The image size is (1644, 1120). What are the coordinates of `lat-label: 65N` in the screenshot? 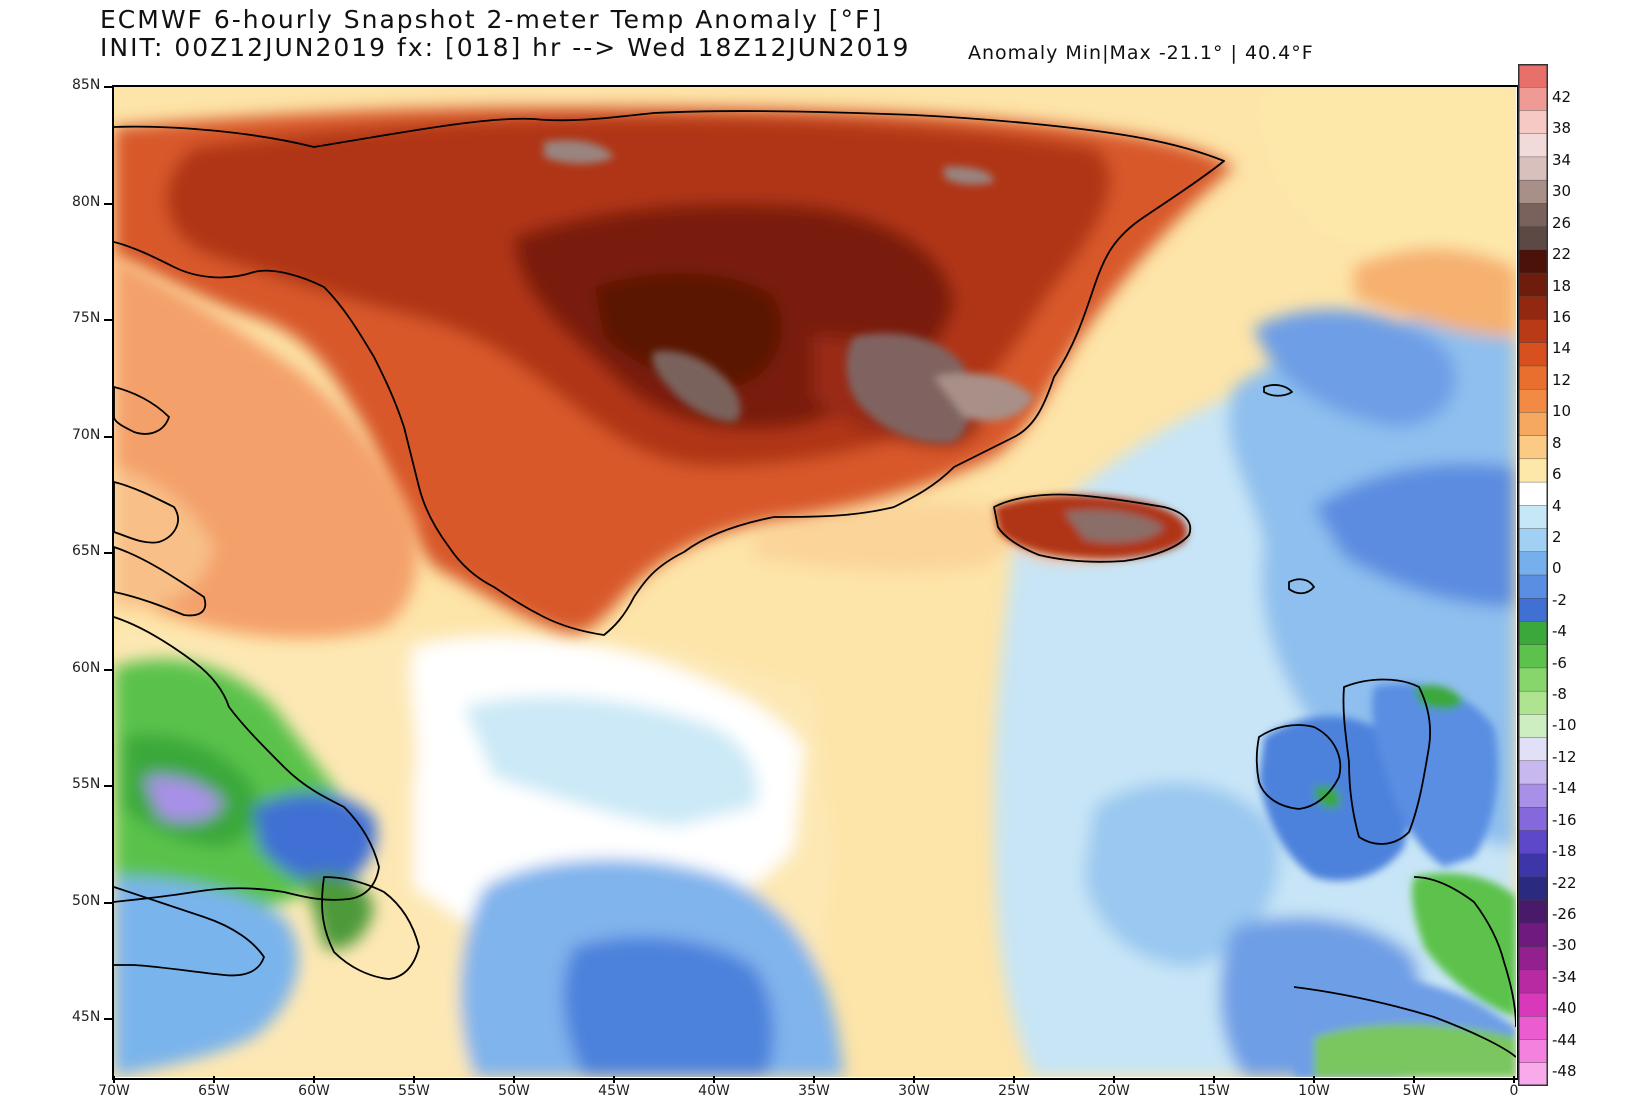 It's located at (86, 551).